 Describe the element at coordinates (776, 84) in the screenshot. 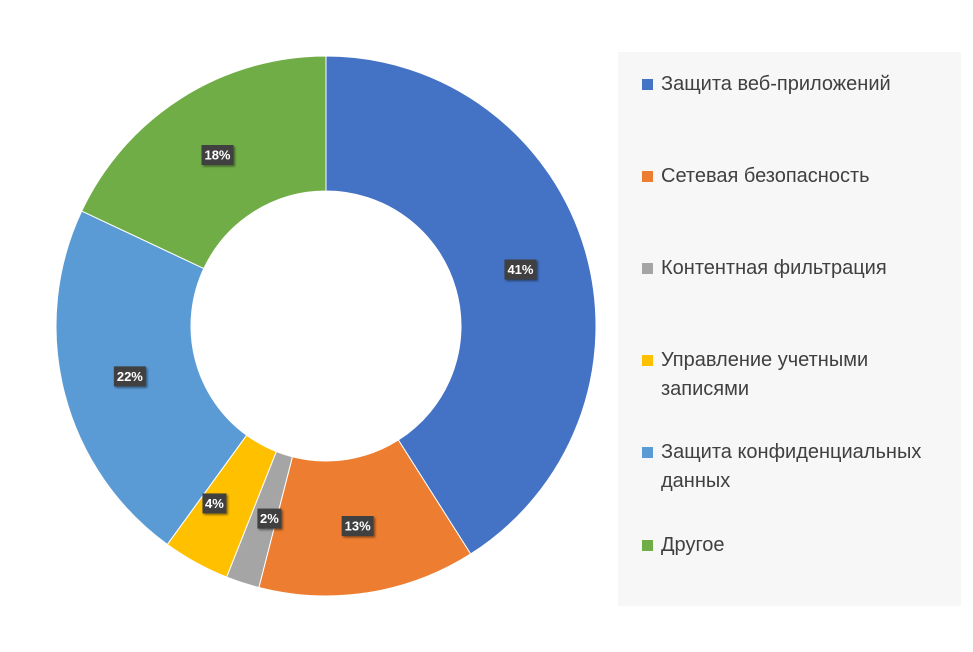

I see `legend-label: Защита веб-приложений` at that location.